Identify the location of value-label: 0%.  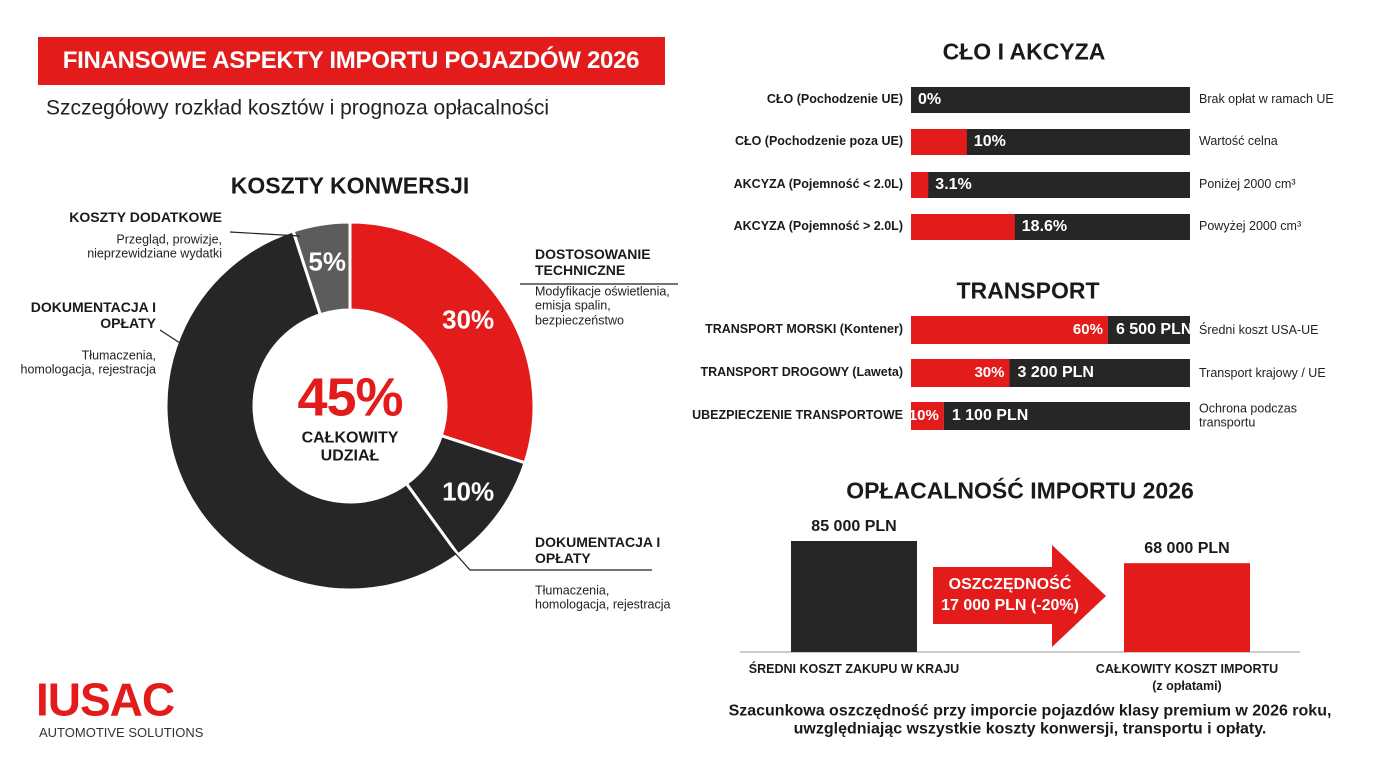
(930, 100).